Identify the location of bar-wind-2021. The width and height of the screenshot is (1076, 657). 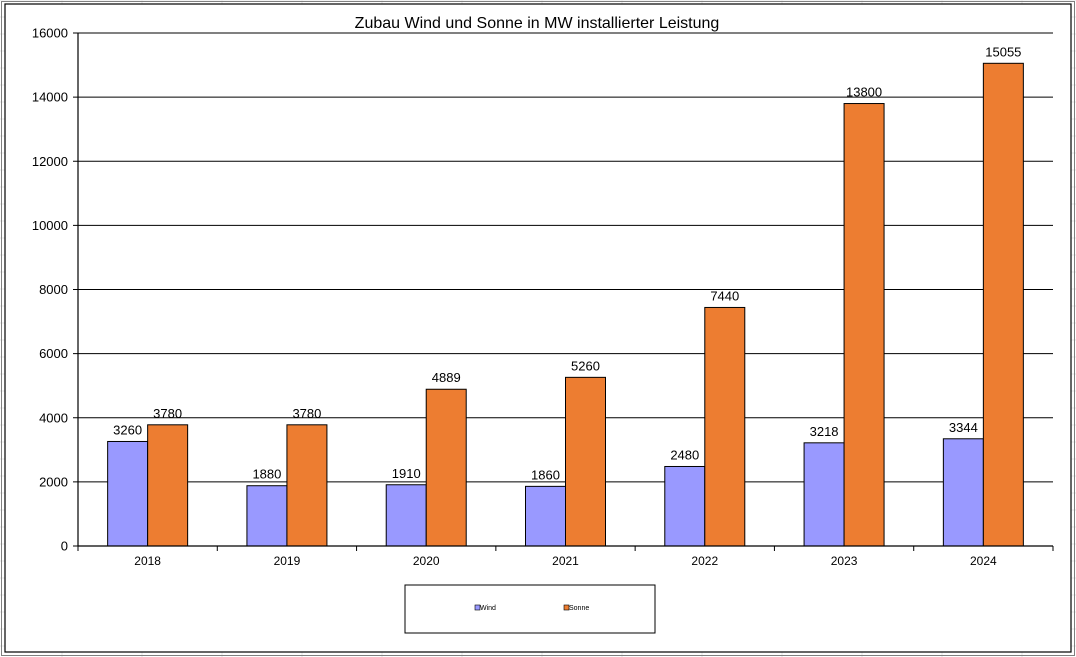
(545, 516).